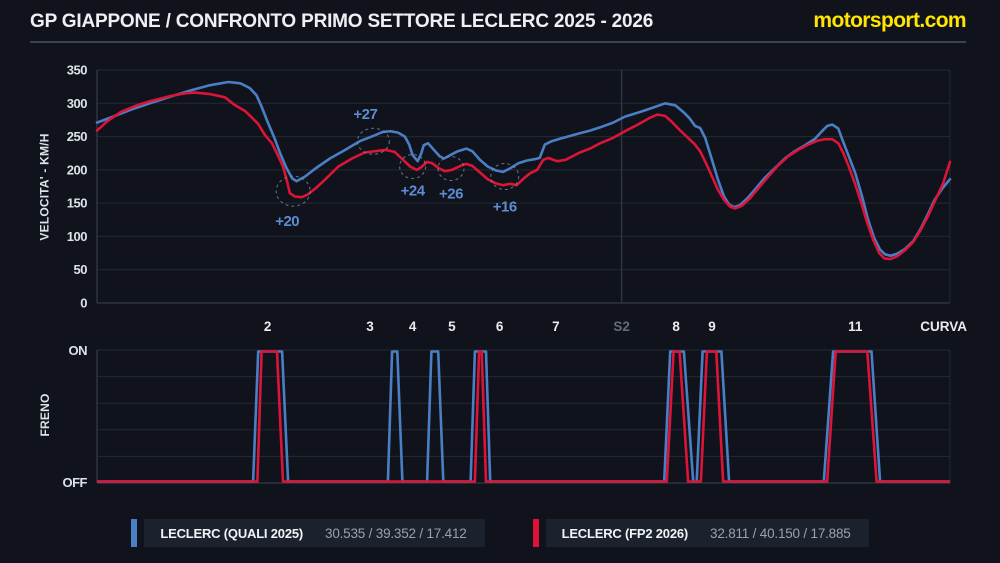 This screenshot has width=1000, height=563. Describe the element at coordinates (77, 236) in the screenshot. I see `speed-ytick-label: 100` at that location.